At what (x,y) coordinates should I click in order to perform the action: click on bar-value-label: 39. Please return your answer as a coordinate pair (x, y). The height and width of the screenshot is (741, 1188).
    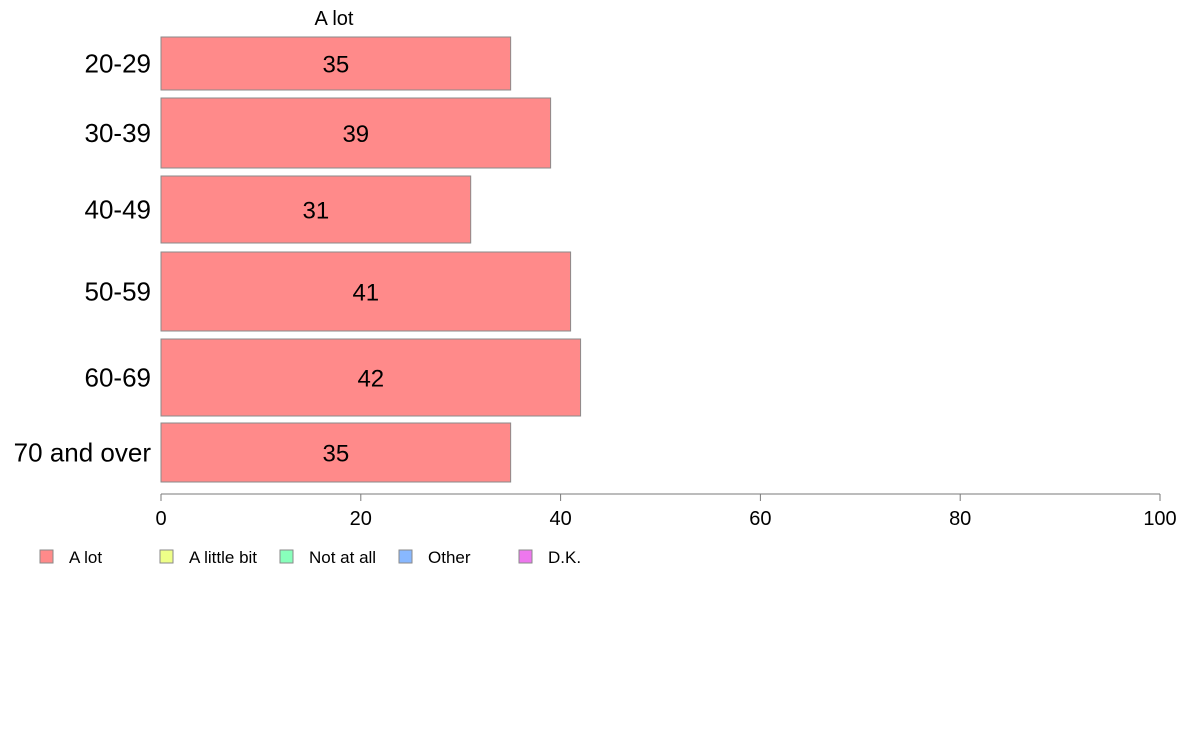
    Looking at the image, I should click on (355, 134).